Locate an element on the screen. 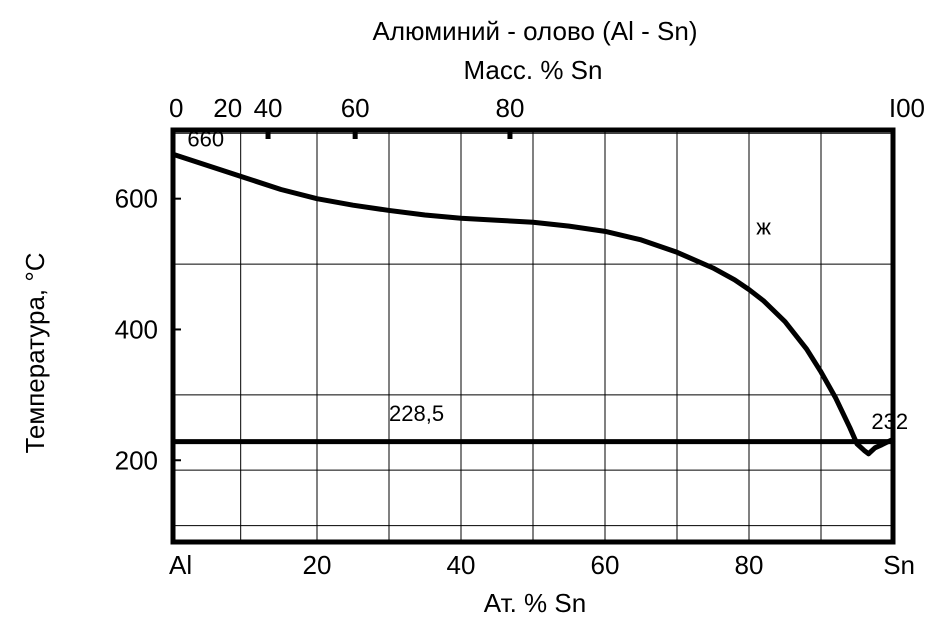  top-tick-label: 80 is located at coordinates (509, 108).